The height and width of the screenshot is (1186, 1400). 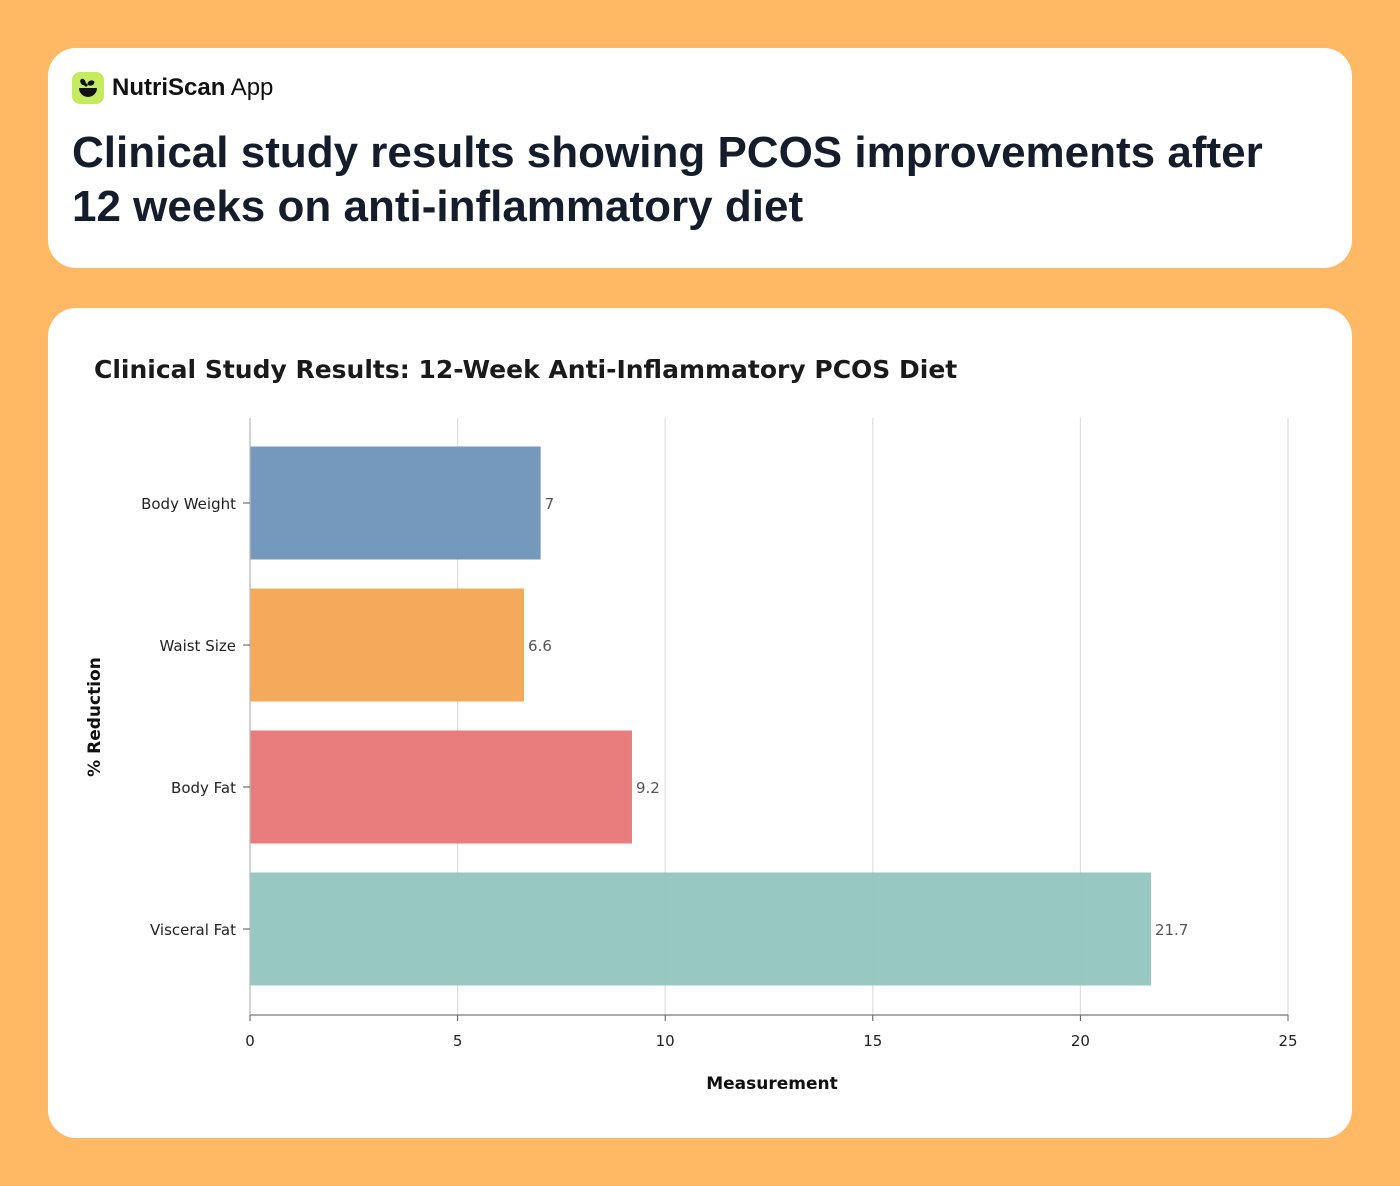 What do you see at coordinates (540, 646) in the screenshot?
I see `bar-value-label: 6.6` at bounding box center [540, 646].